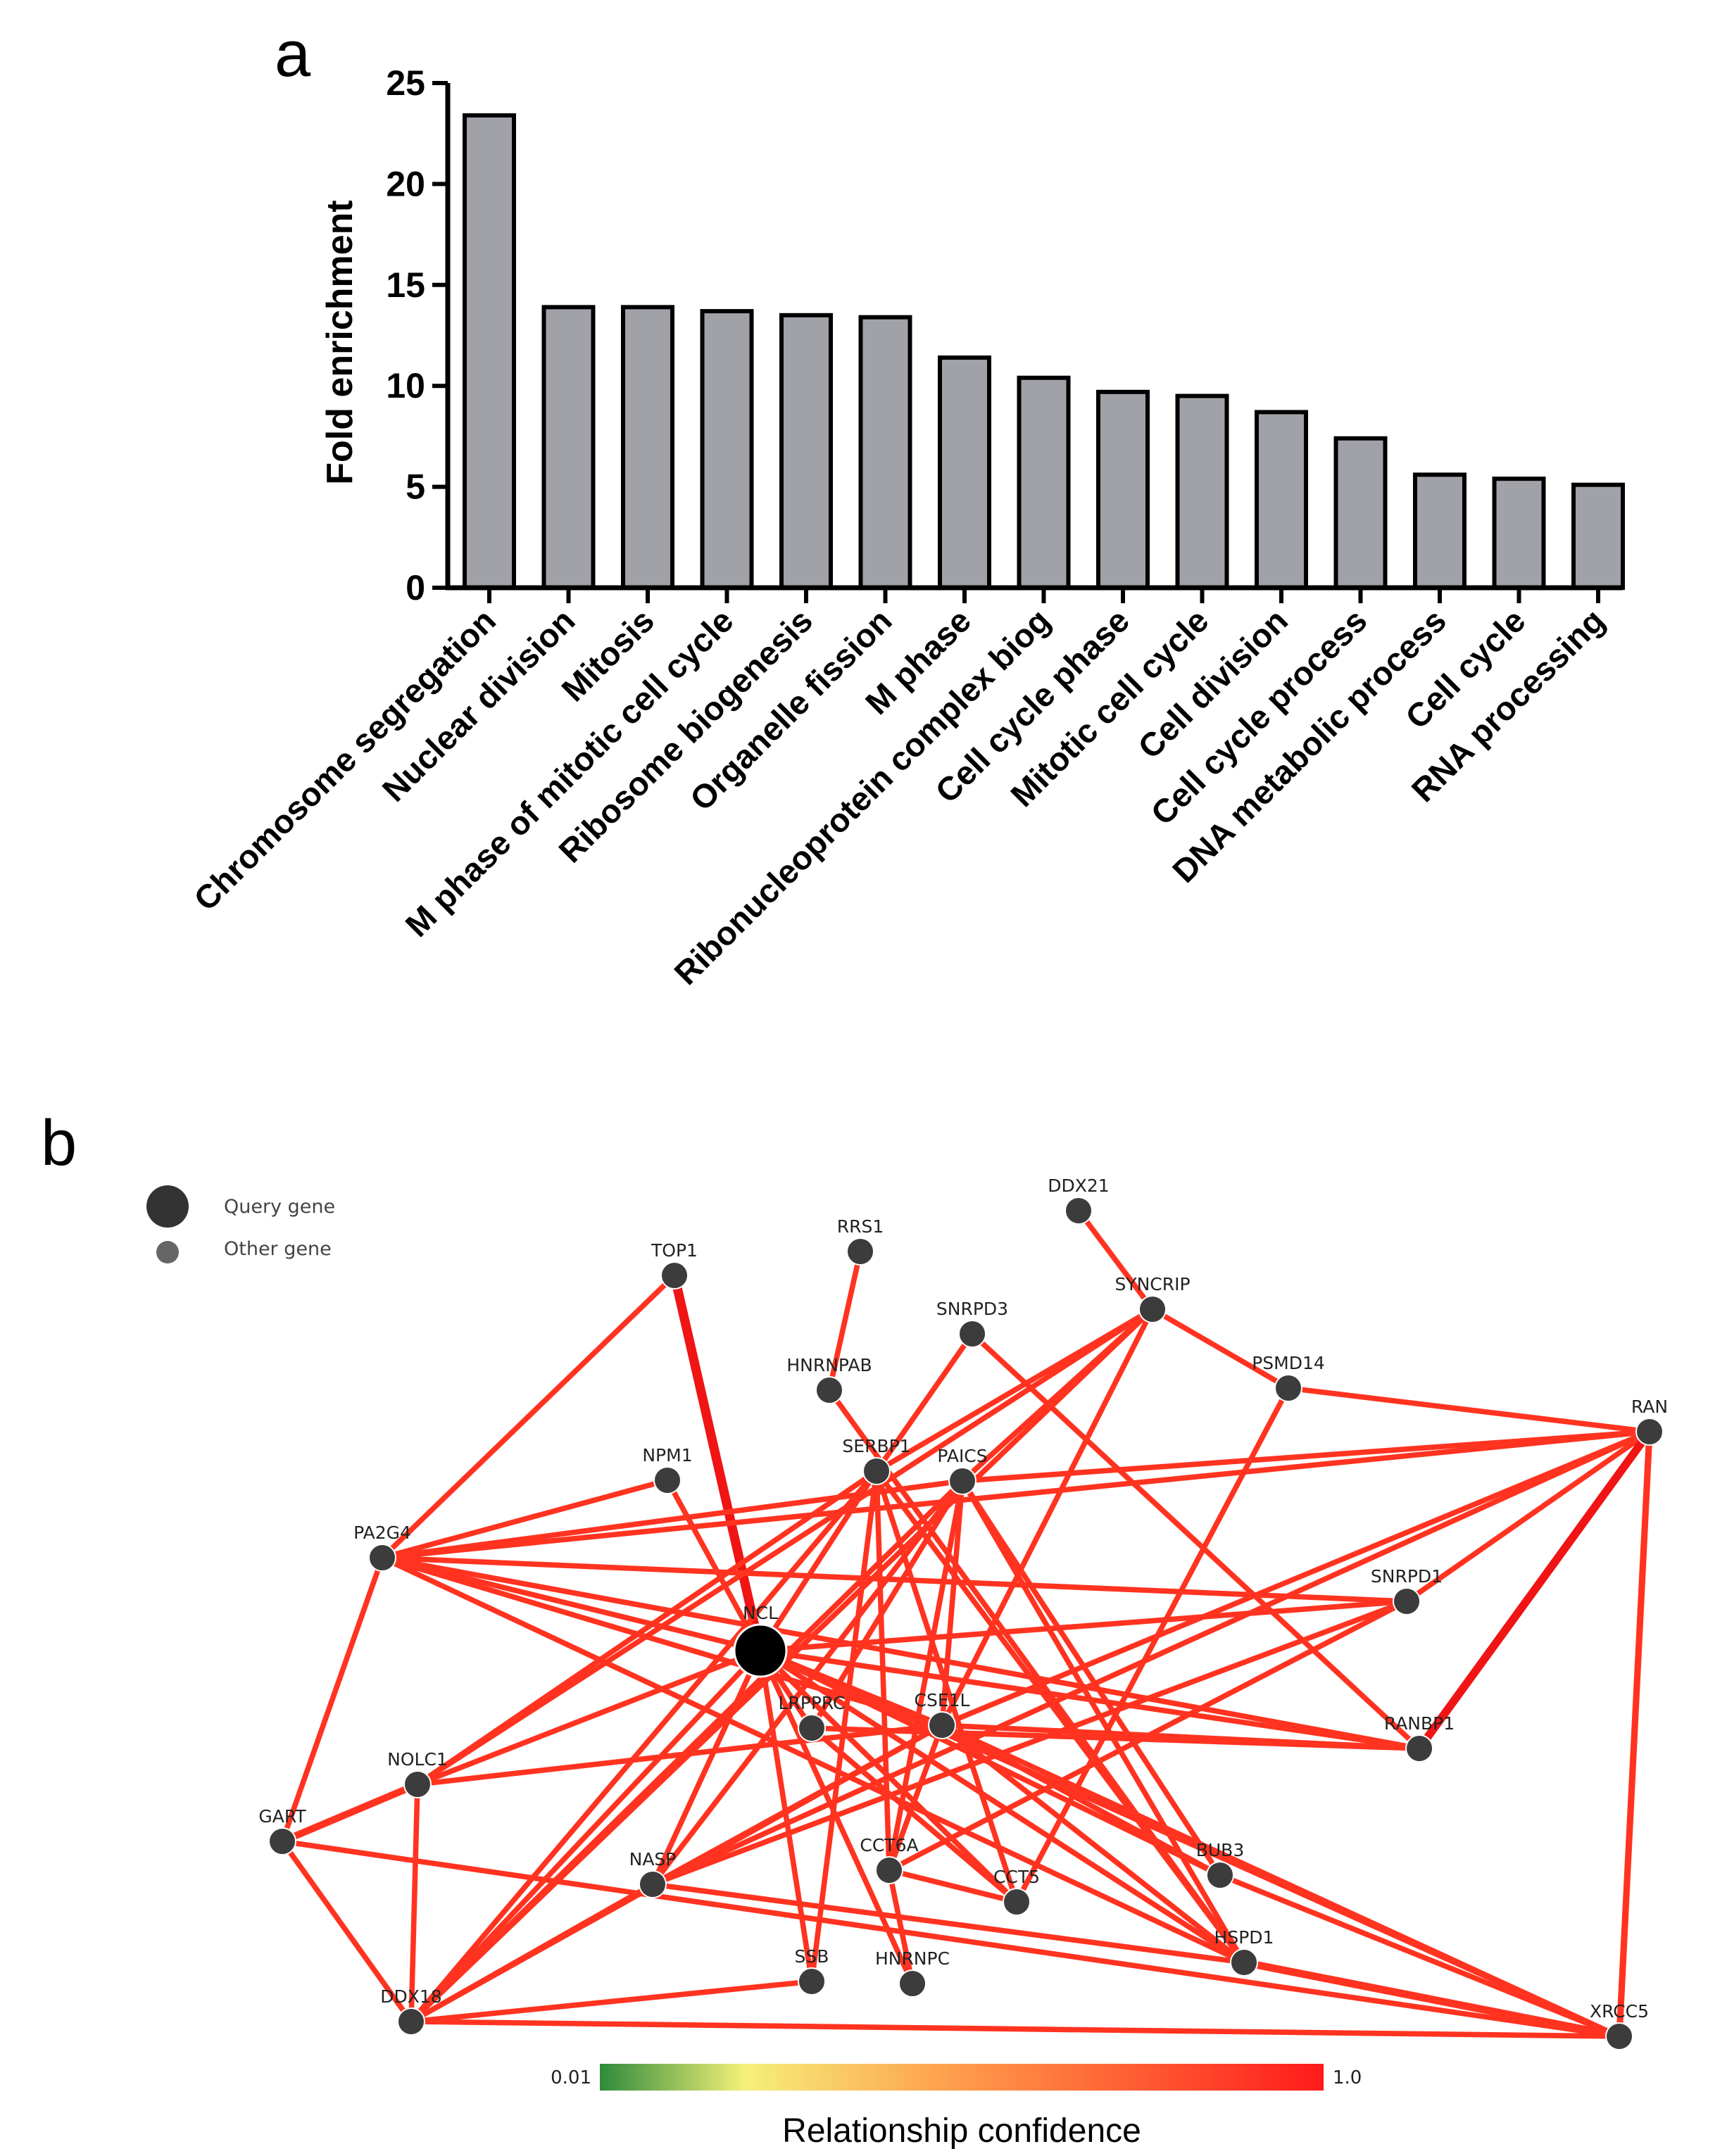 The width and height of the screenshot is (1727, 2156). What do you see at coordinates (1220, 1875) in the screenshot?
I see `node-bub3` at bounding box center [1220, 1875].